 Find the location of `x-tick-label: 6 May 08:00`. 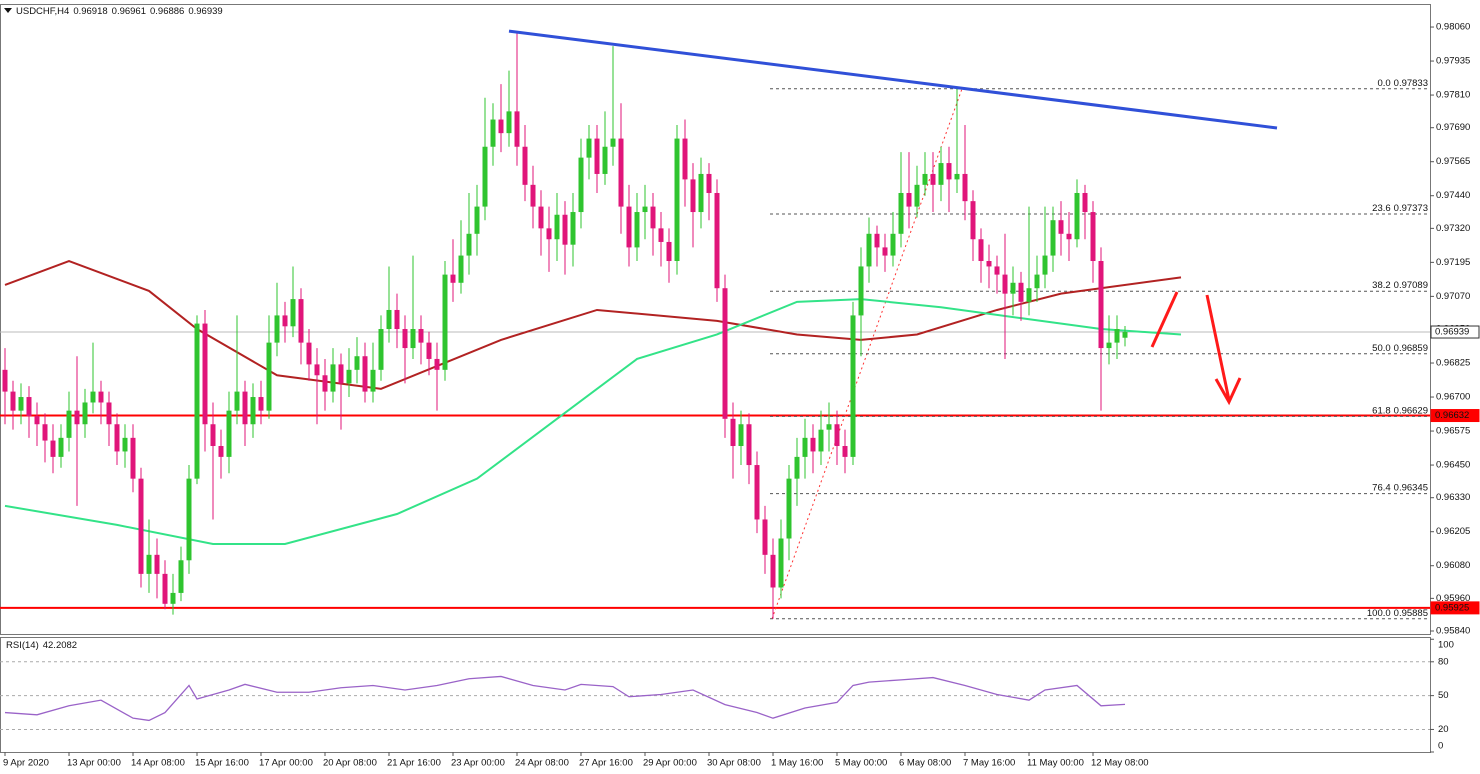

x-tick-label: 6 May 08:00 is located at coordinates (925, 763).